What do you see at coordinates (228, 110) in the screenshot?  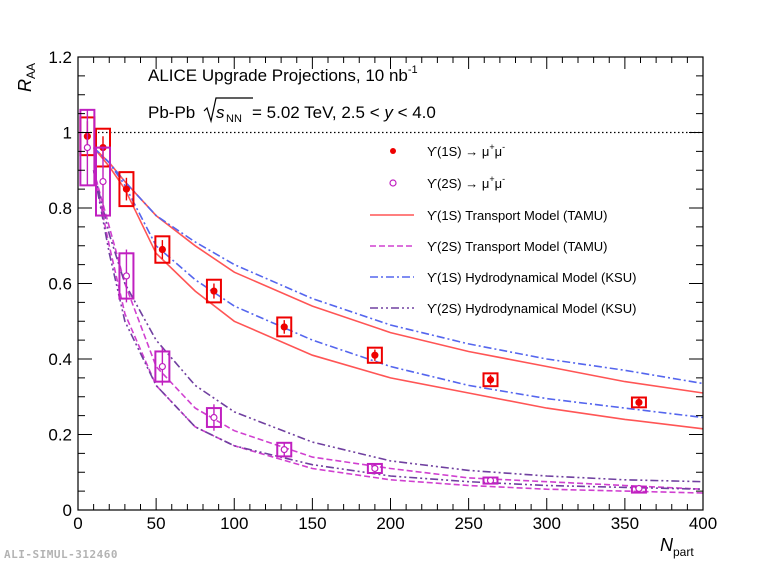 I see `sqrt-sign` at bounding box center [228, 110].